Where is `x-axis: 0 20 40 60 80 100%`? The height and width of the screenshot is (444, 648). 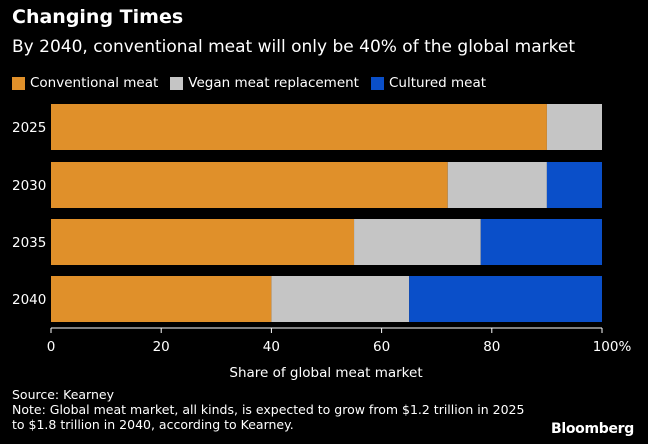
x-axis: 0 20 40 60 80 100% is located at coordinates (339, 341).